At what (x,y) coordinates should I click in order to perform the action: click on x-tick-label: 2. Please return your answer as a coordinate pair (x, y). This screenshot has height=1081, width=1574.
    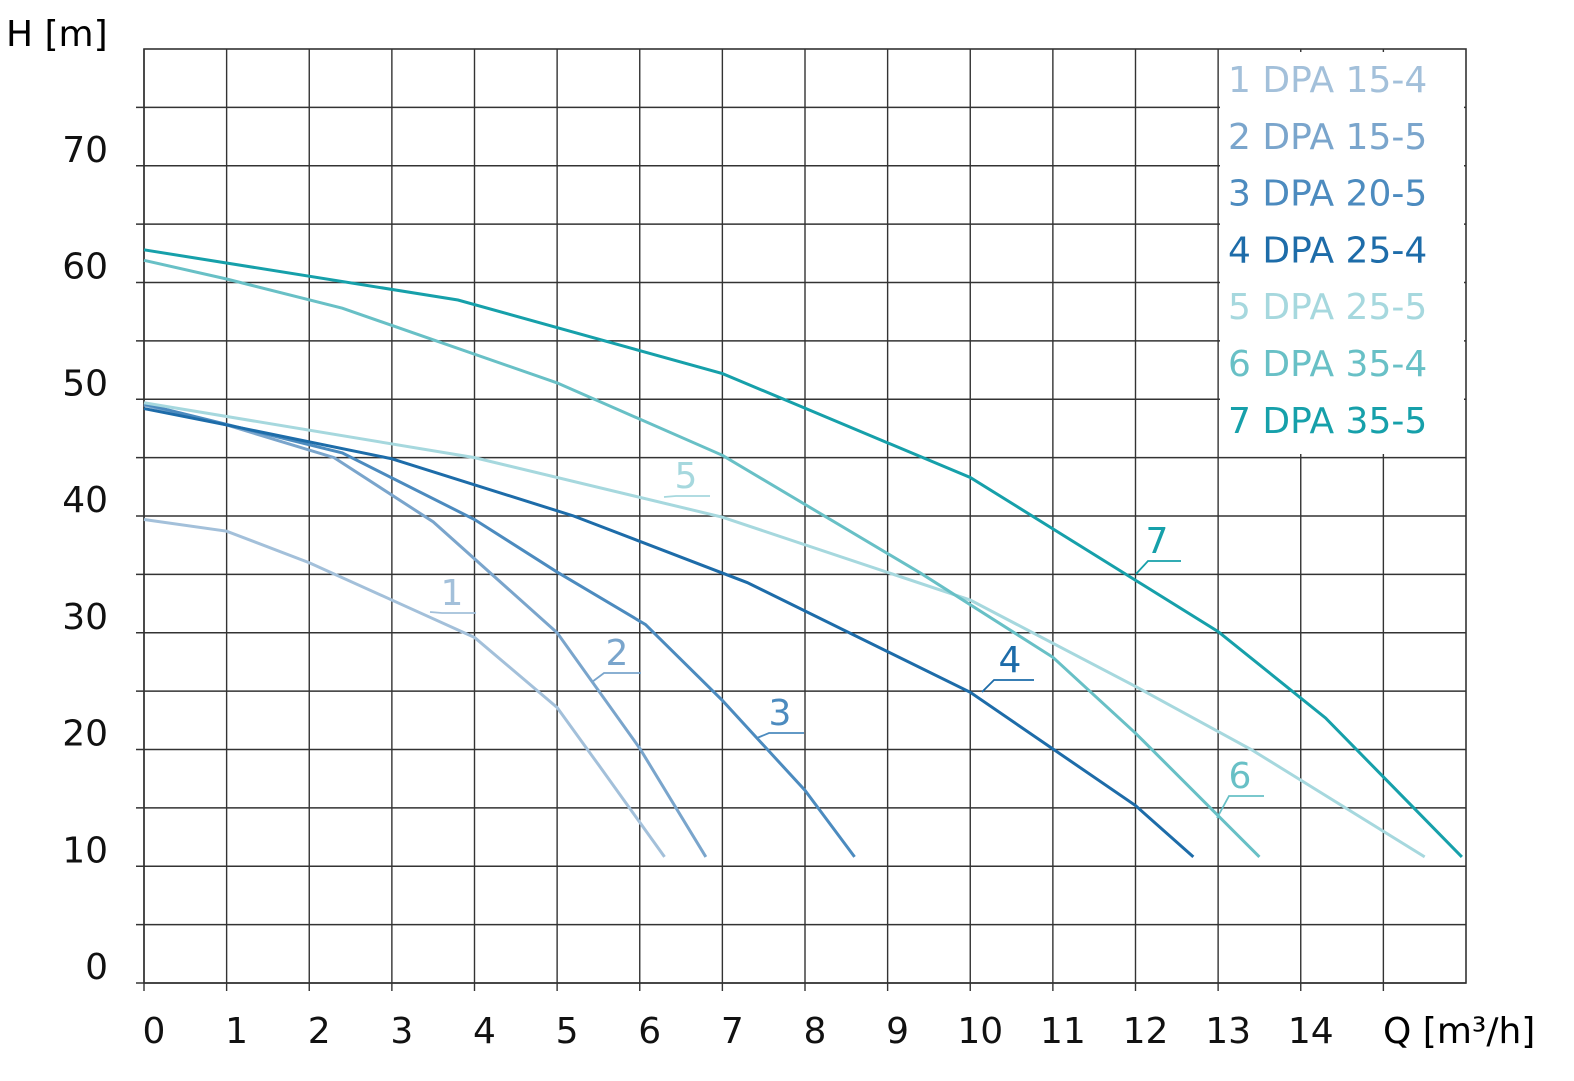
    Looking at the image, I should click on (319, 1031).